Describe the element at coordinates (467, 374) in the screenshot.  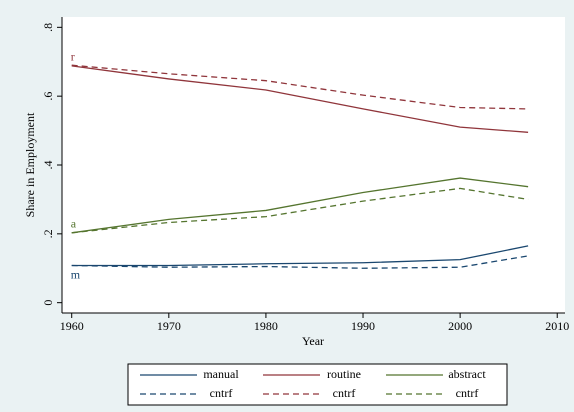
I see `legend-label: abstract` at that location.